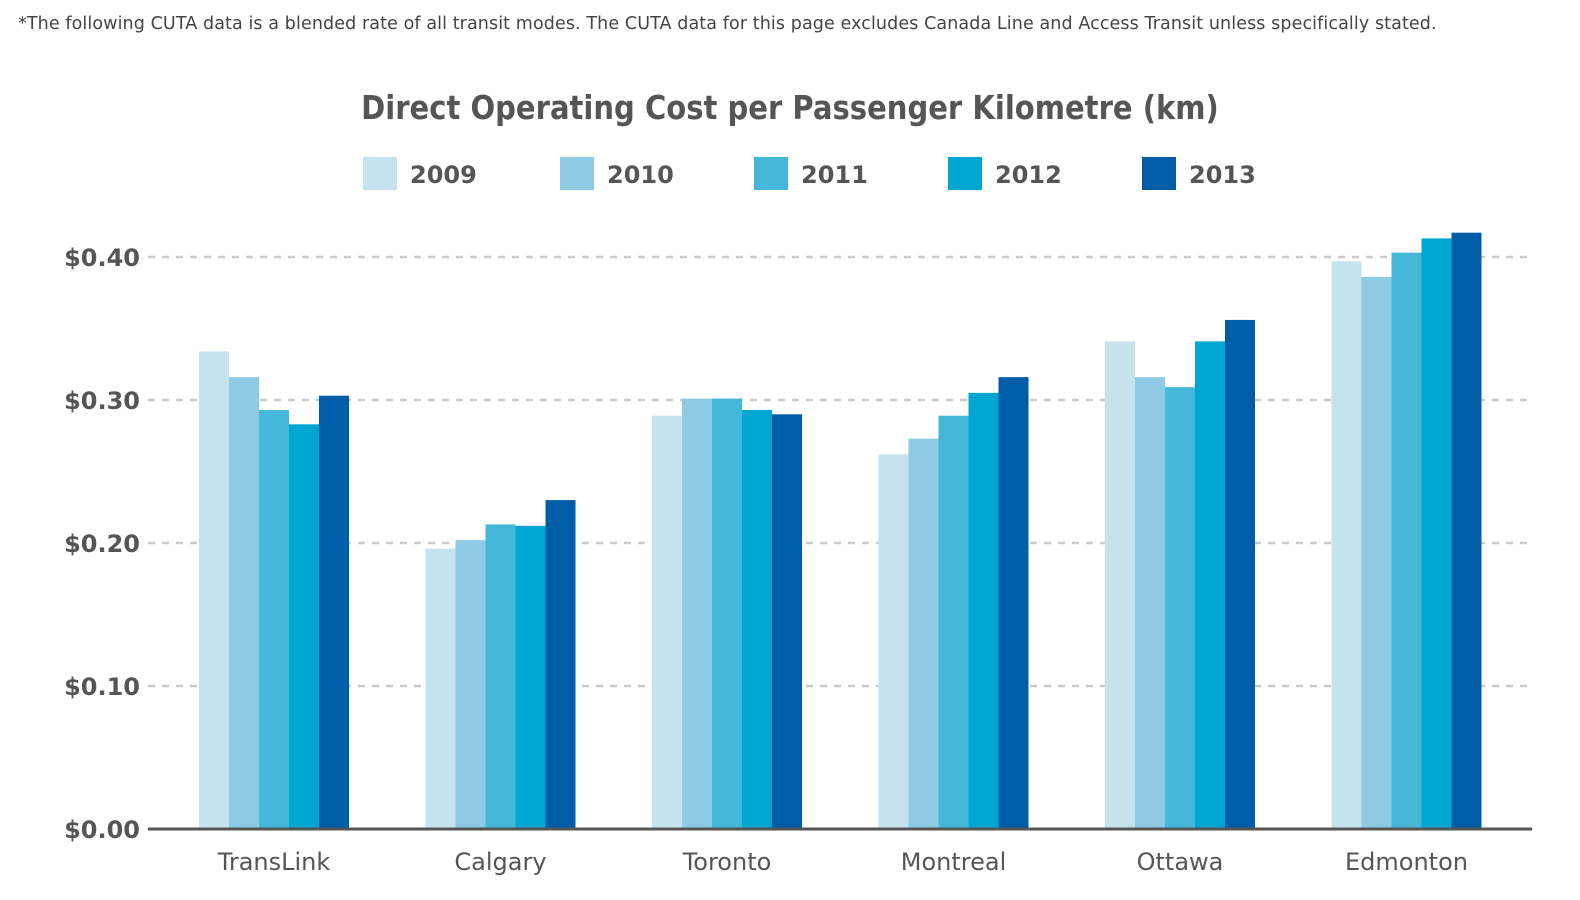 The height and width of the screenshot is (900, 1580). Describe the element at coordinates (834, 175) in the screenshot. I see `legend-label: 2011` at that location.